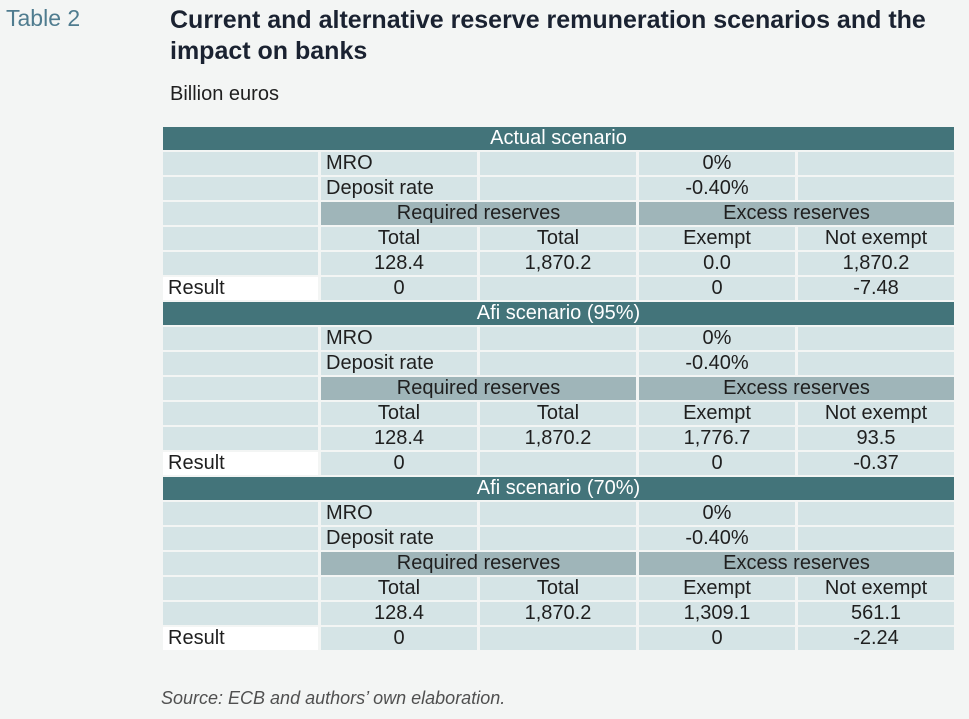 The width and height of the screenshot is (969, 719). I want to click on scenario-header-row: Afi scenario (95%), so click(558, 313).